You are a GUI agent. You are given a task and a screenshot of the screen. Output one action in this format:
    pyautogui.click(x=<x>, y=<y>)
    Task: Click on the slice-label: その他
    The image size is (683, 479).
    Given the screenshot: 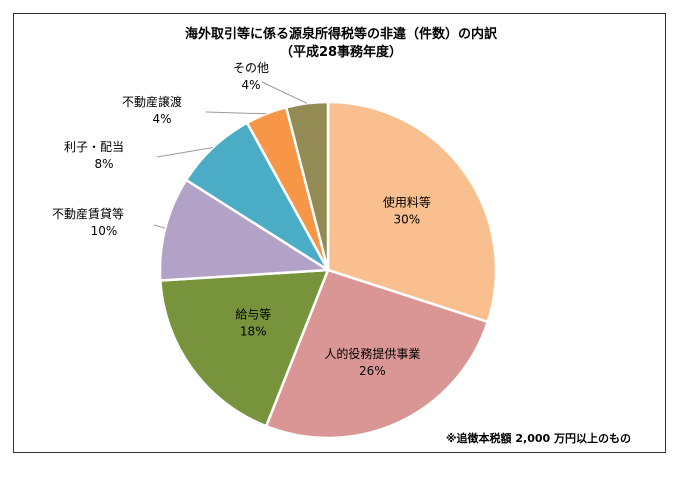 What is the action you would take?
    pyautogui.click(x=251, y=68)
    